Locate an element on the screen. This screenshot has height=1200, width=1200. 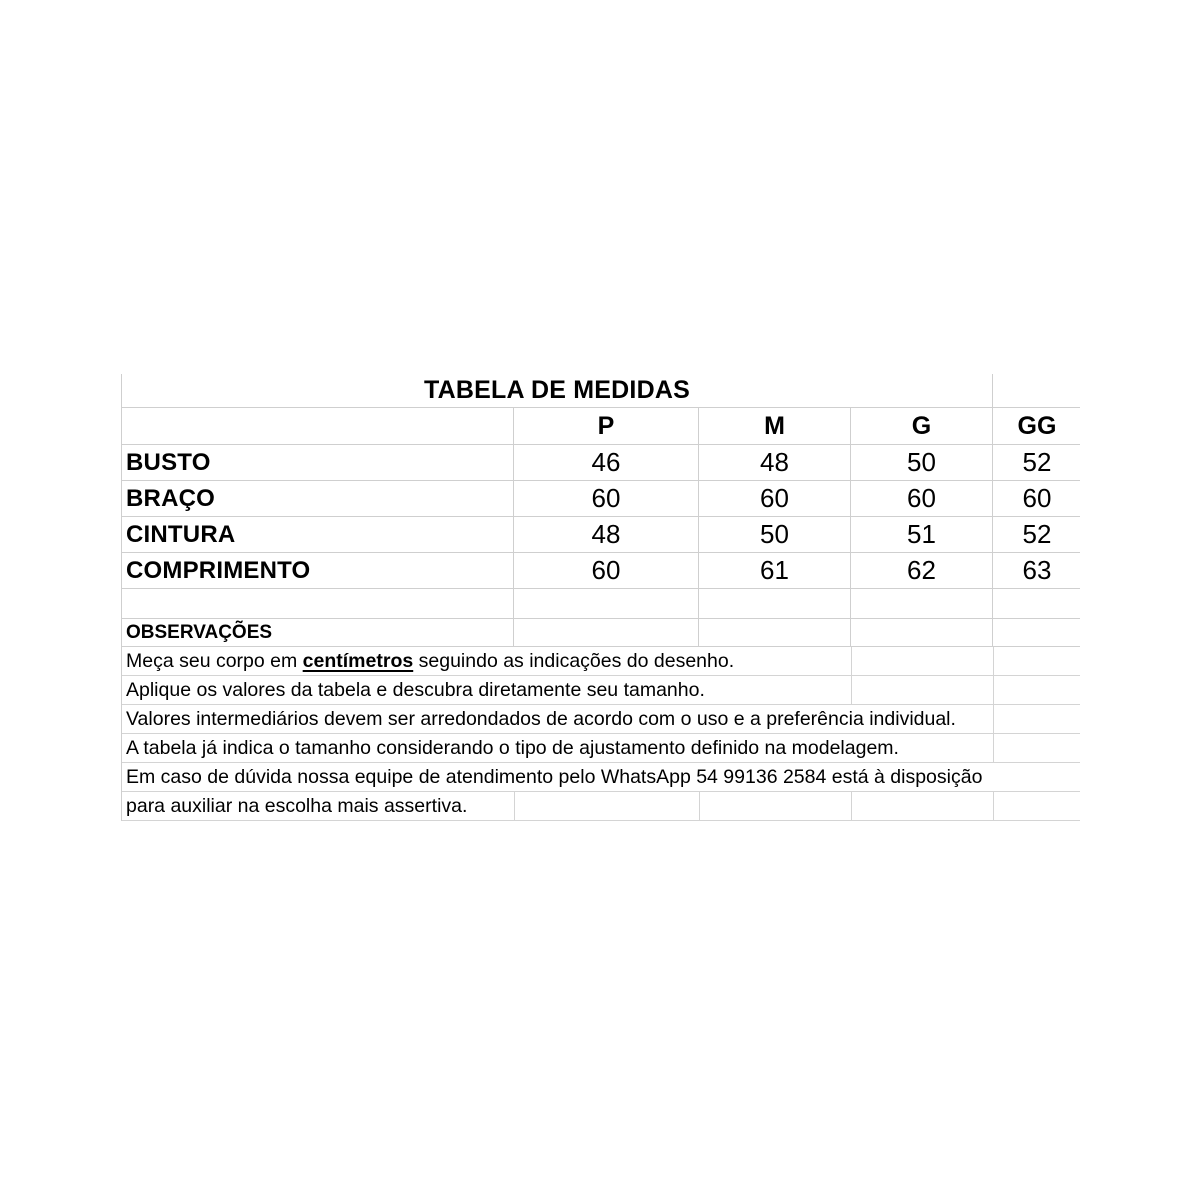
table-row-busto: BUSTO 46 48 50 52 is located at coordinates (601, 463).